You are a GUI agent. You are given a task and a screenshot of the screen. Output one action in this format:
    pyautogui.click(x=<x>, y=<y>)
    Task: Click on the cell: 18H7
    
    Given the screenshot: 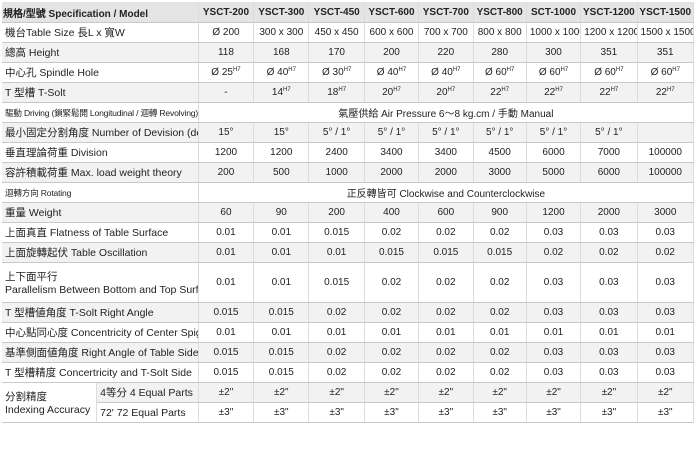 What is the action you would take?
    pyautogui.click(x=336, y=92)
    